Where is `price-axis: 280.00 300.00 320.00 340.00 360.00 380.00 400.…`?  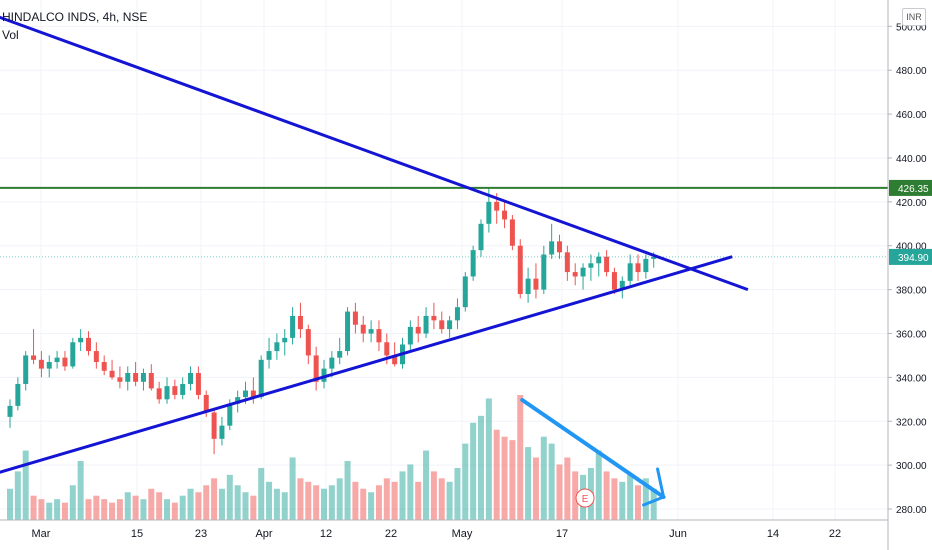
price-axis: 280.00 300.00 320.00 340.00 360.00 380.00 400.… is located at coordinates (909, 275).